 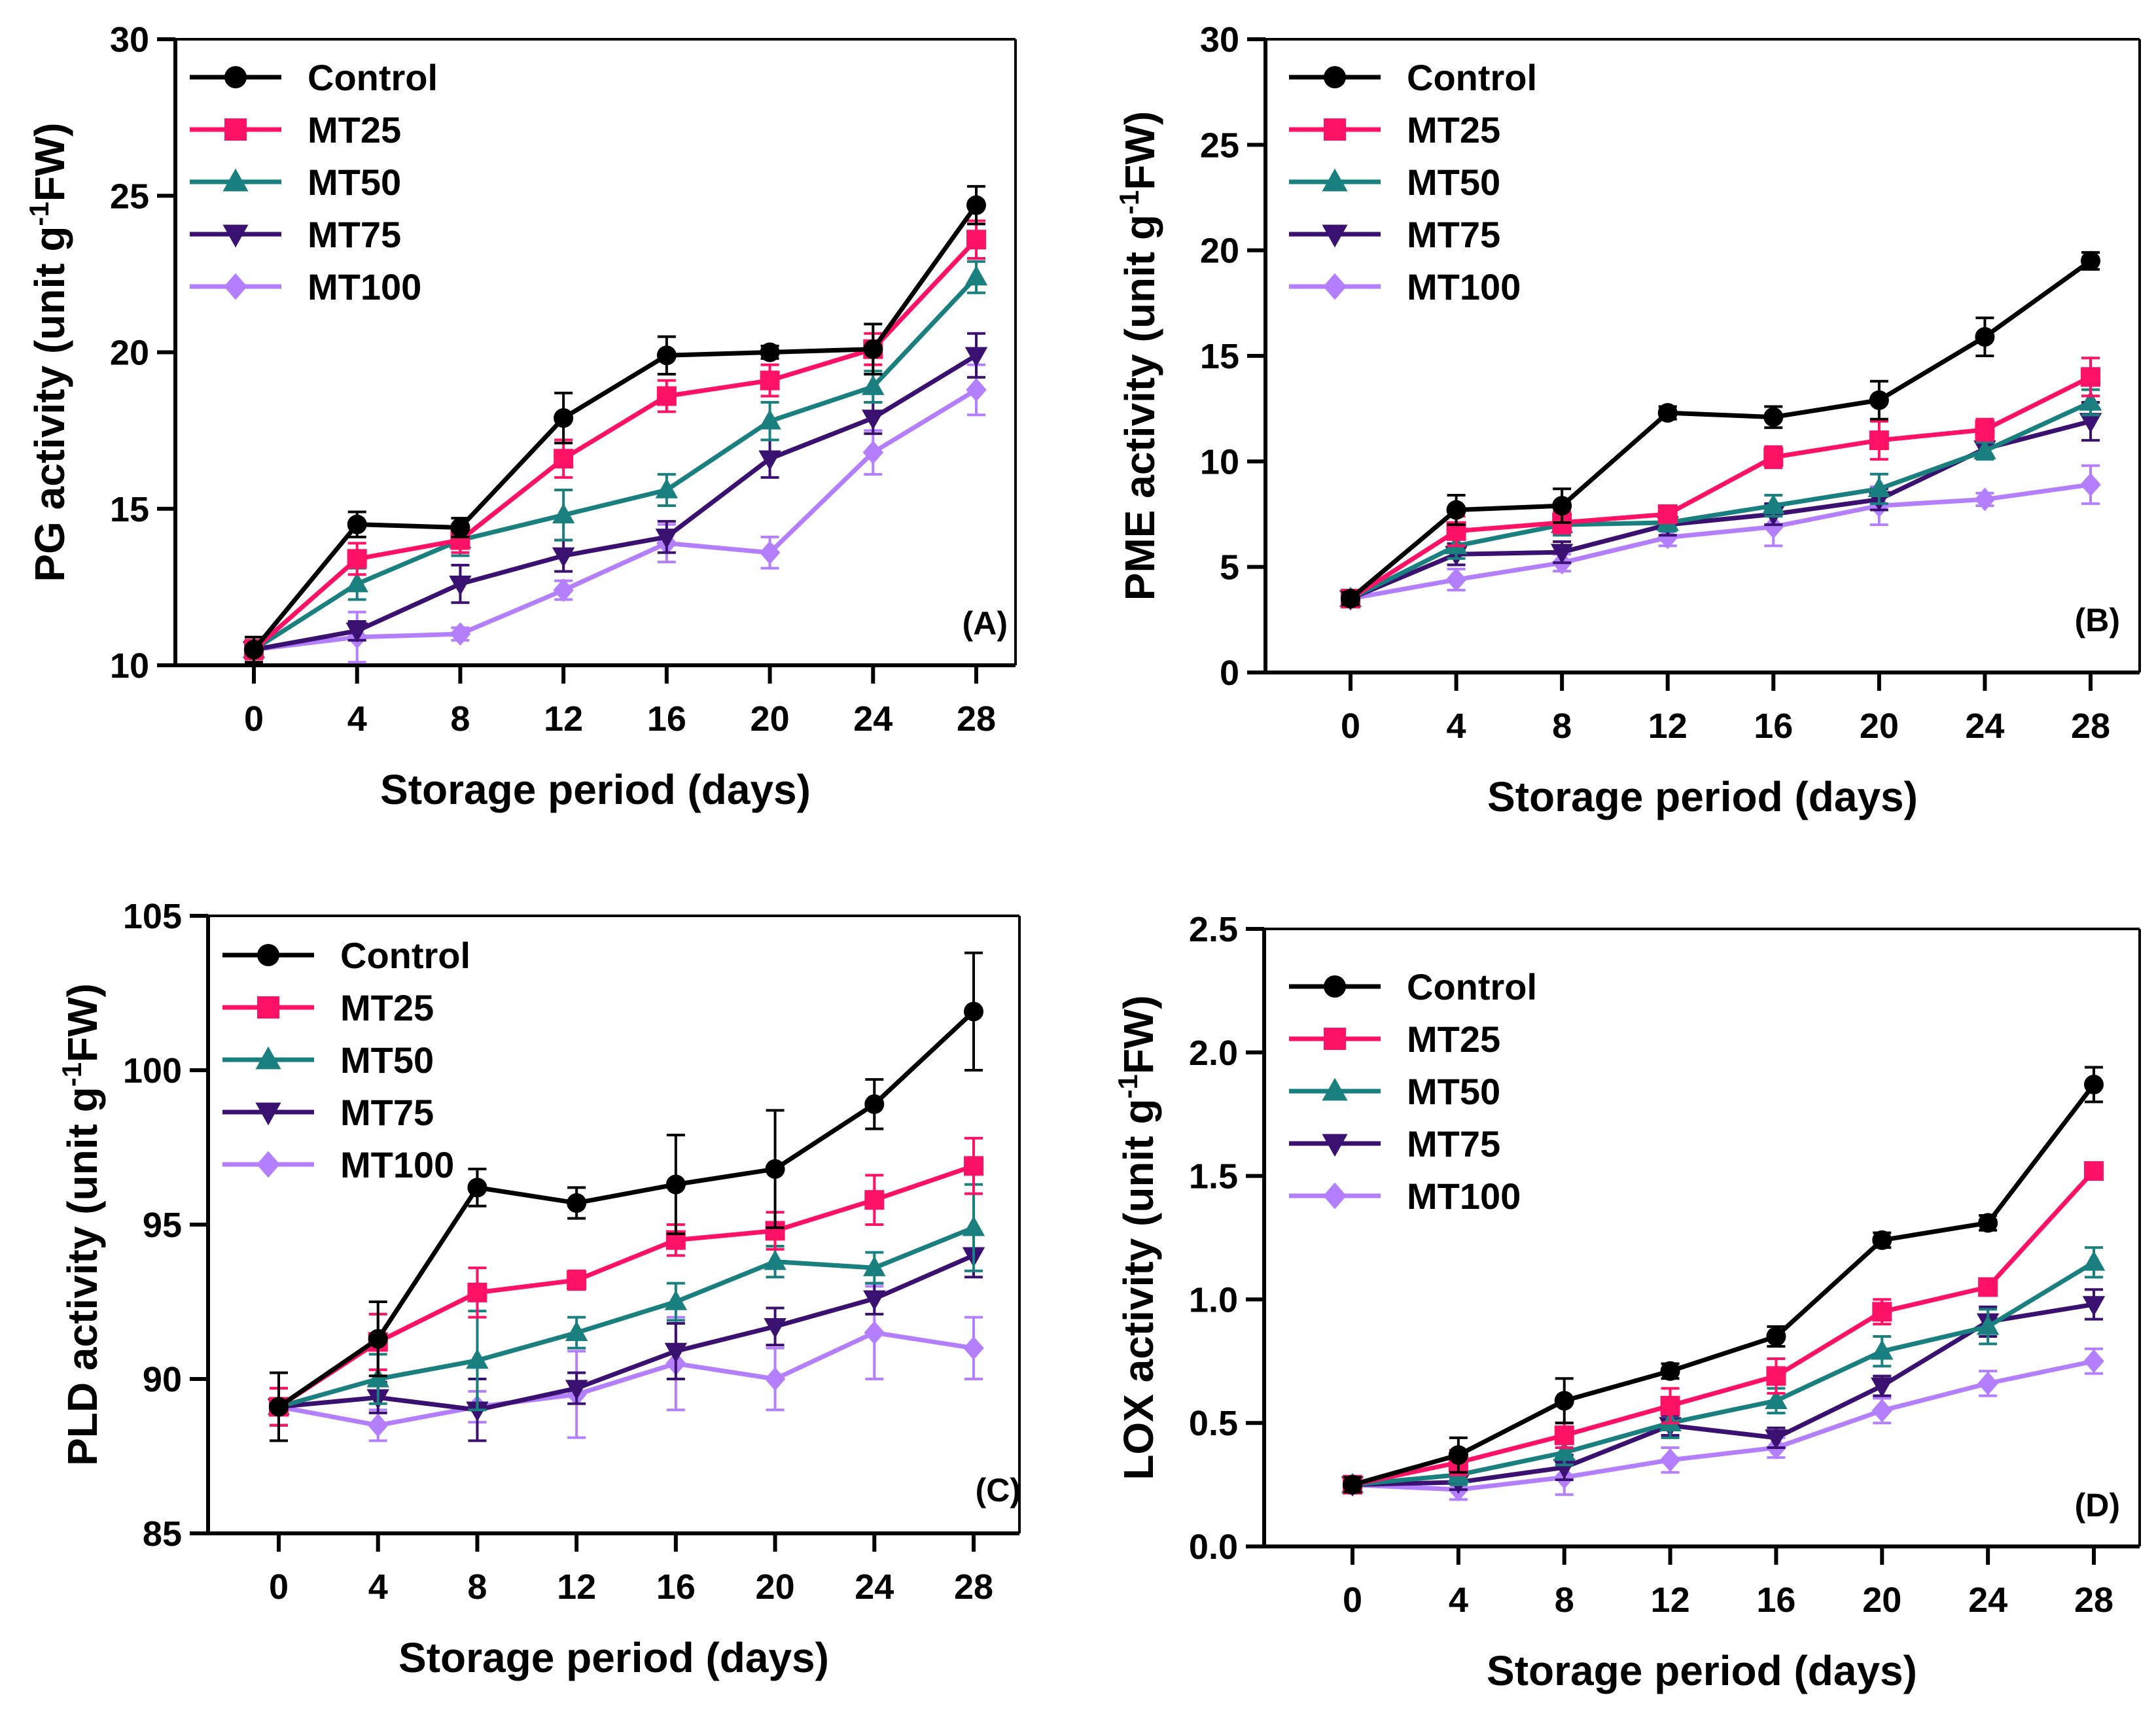 I want to click on y-tick-label: 20, so click(x=1219, y=252).